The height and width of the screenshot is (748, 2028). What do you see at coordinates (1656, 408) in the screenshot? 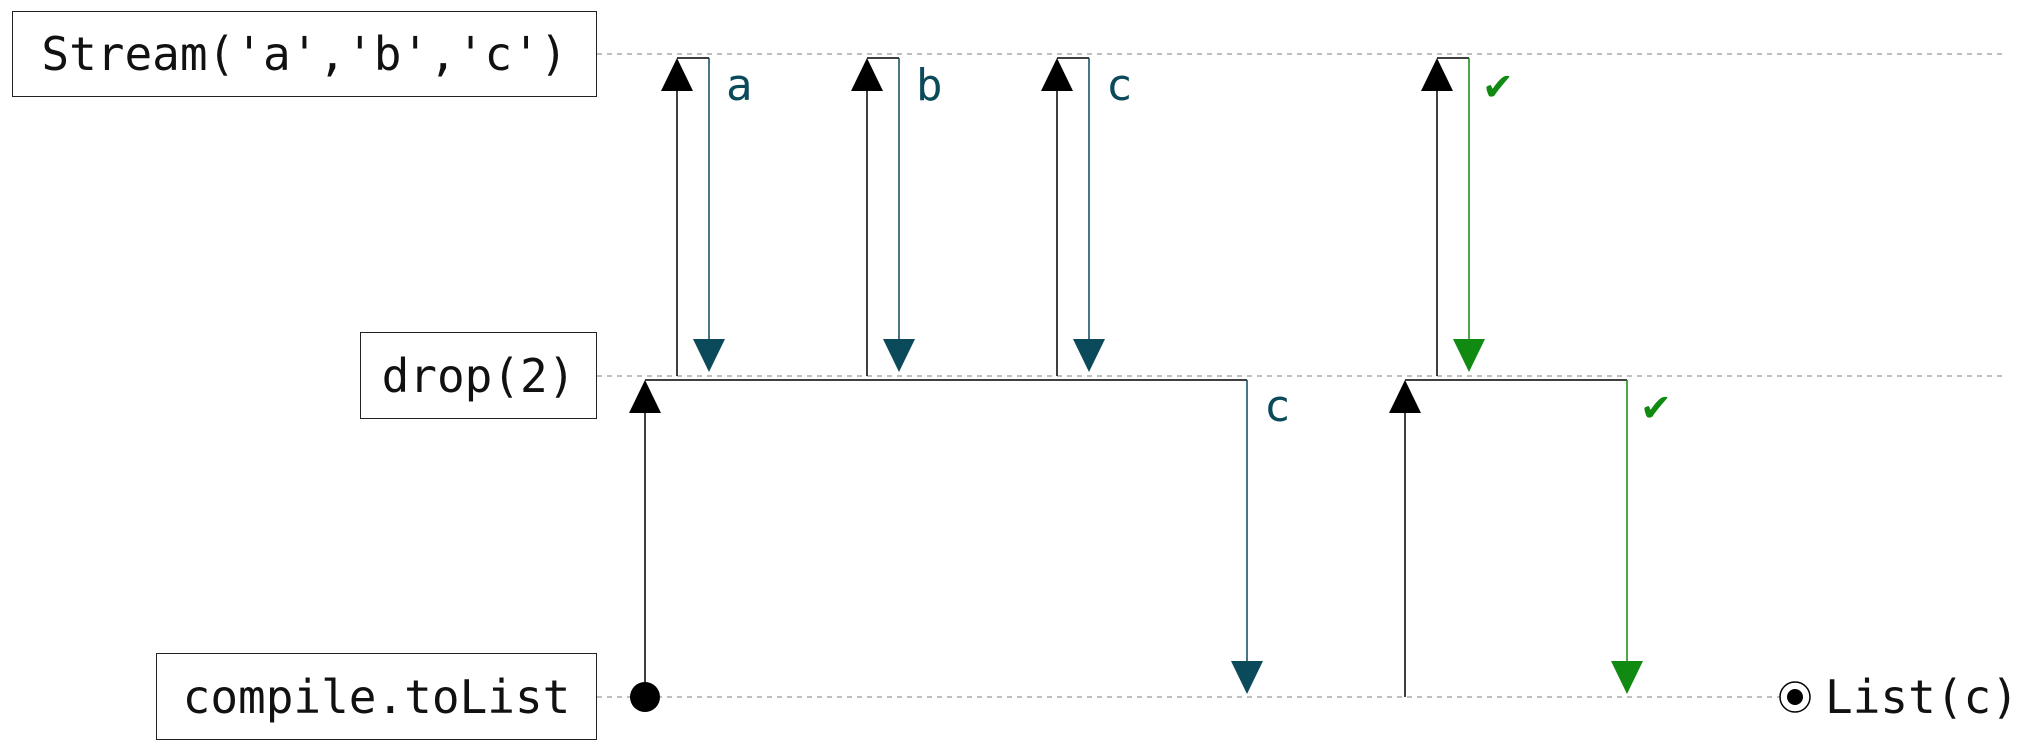
I see `complete-check-lower: ✔` at bounding box center [1656, 408].